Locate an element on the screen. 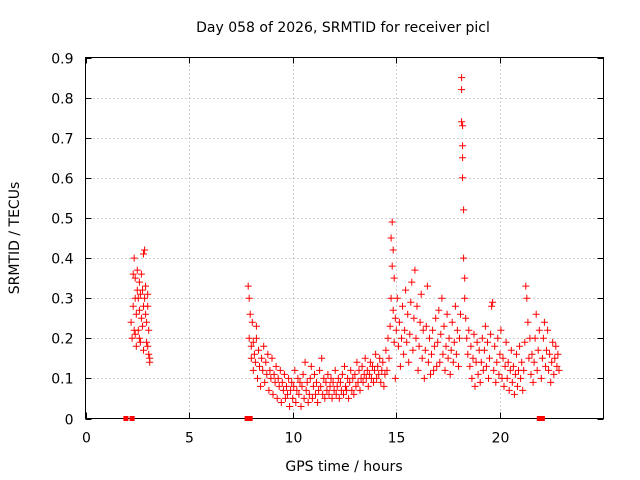 The width and height of the screenshot is (640, 480). x-tick-label: 0 is located at coordinates (86, 439).